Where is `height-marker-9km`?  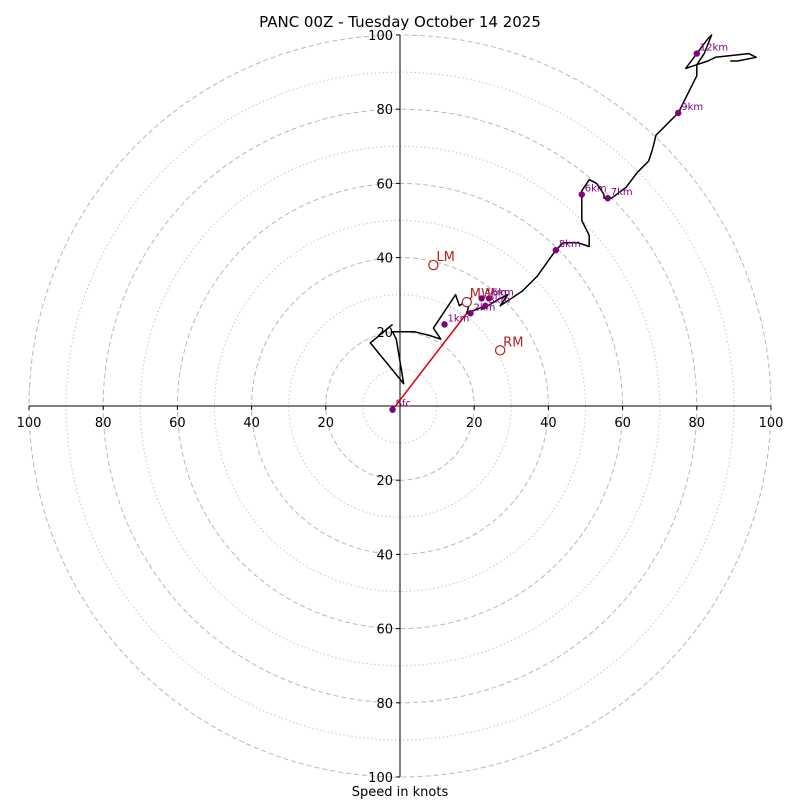
height-marker-9km is located at coordinates (678, 113).